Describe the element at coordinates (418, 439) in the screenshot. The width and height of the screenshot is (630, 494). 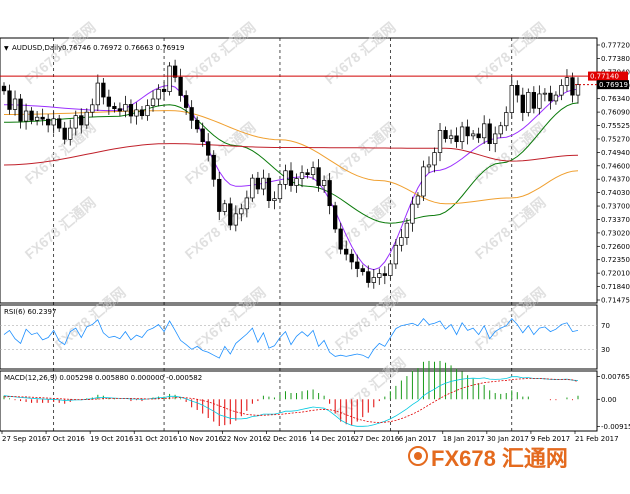
I see `date-tick-label: 6 Jan 2017` at that location.